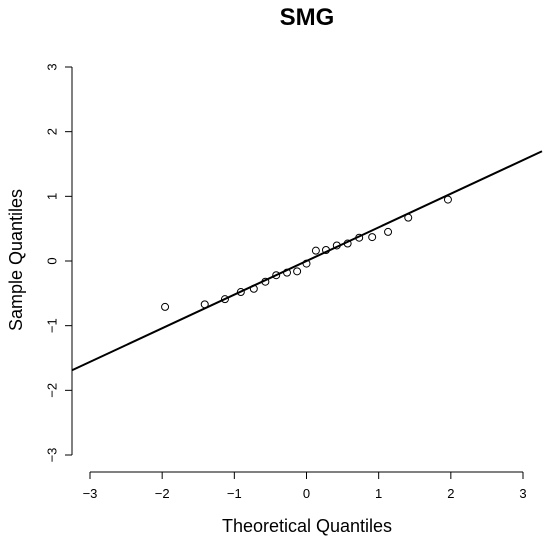  I want to click on x-tick-label: 1, so click(378, 493).